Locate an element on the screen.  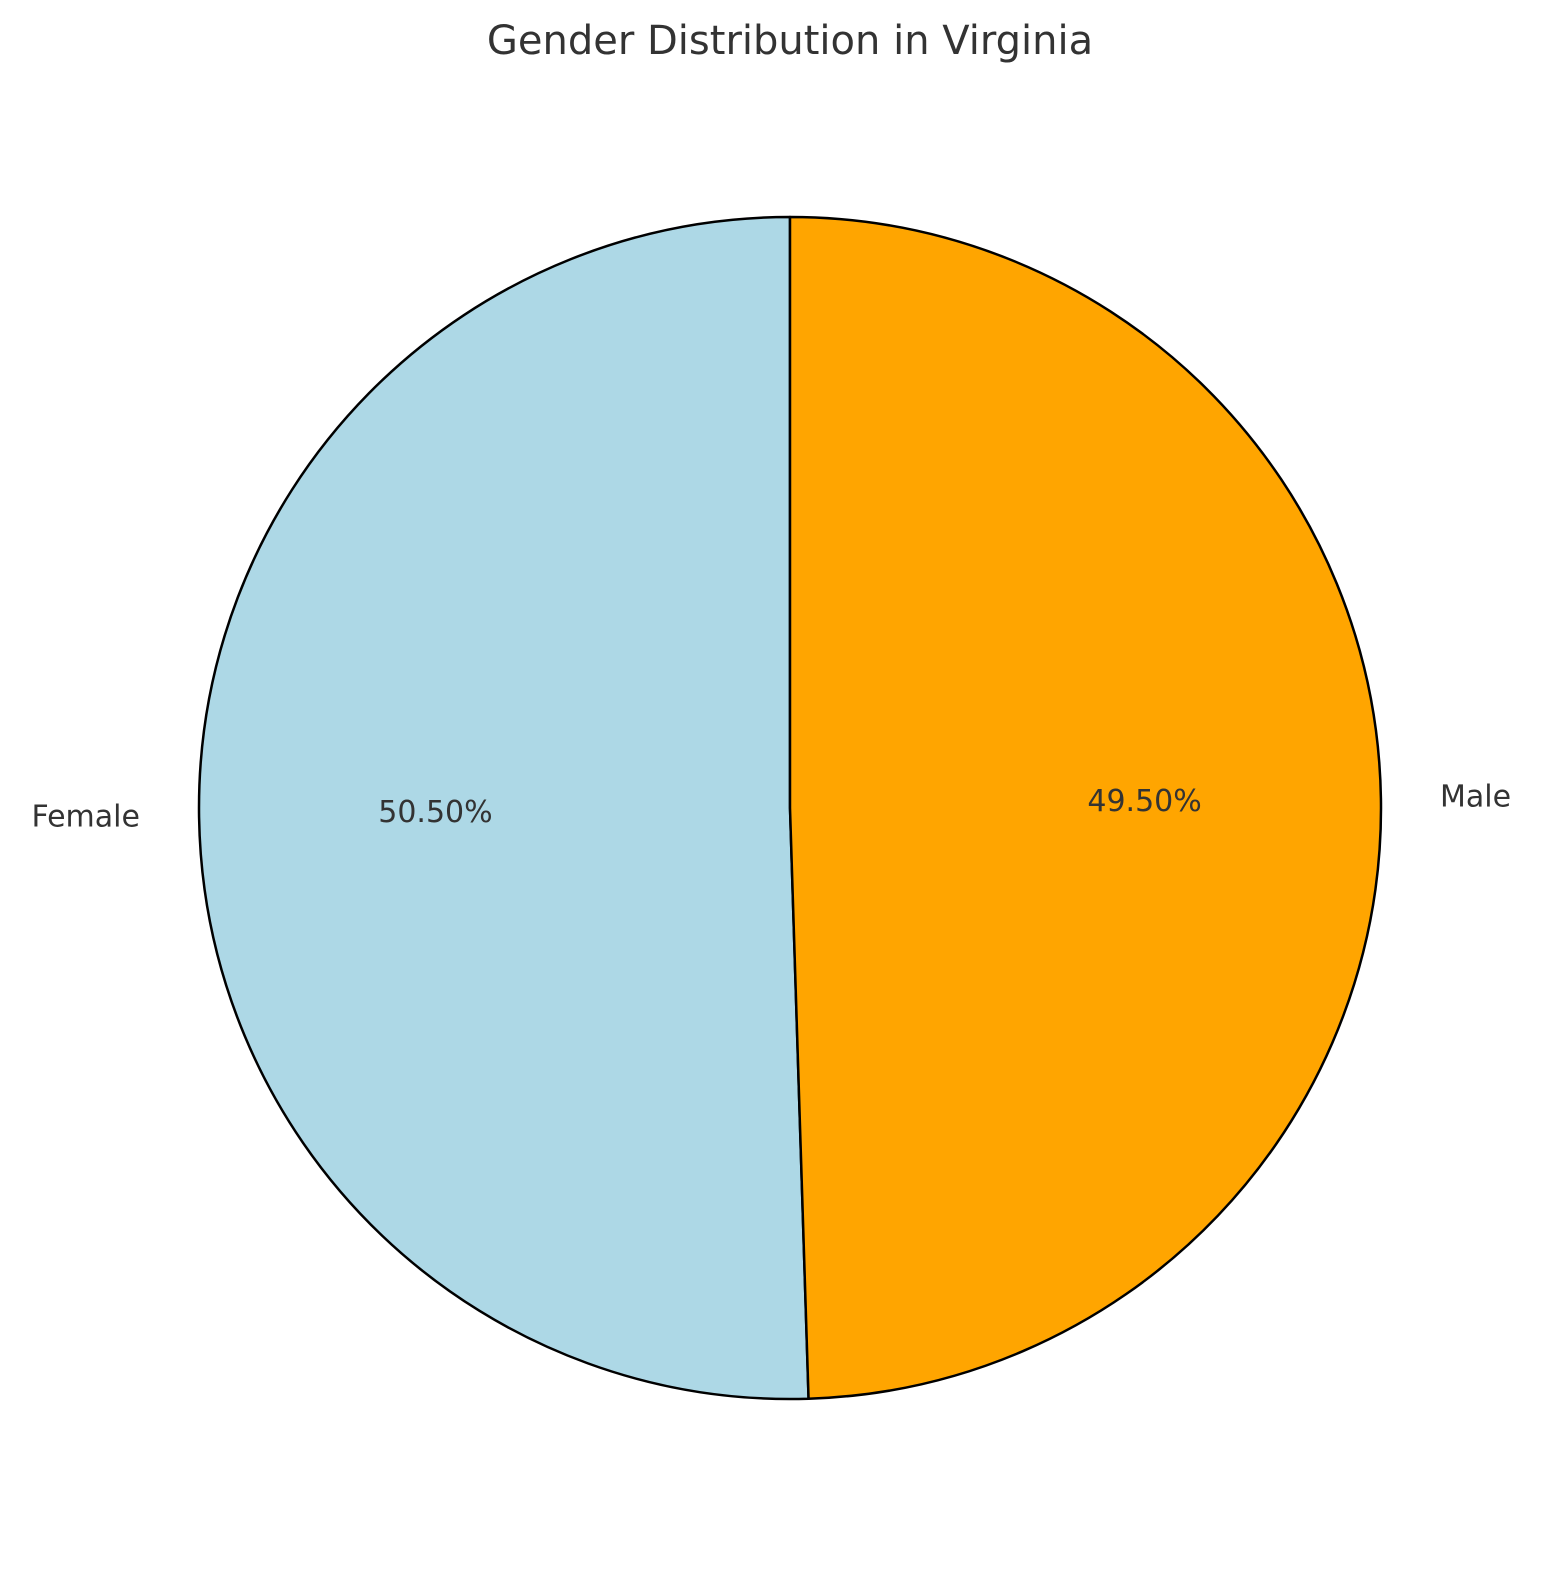
pie-labels: Female 50.50% Male 49.50% is located at coordinates (771, 806).